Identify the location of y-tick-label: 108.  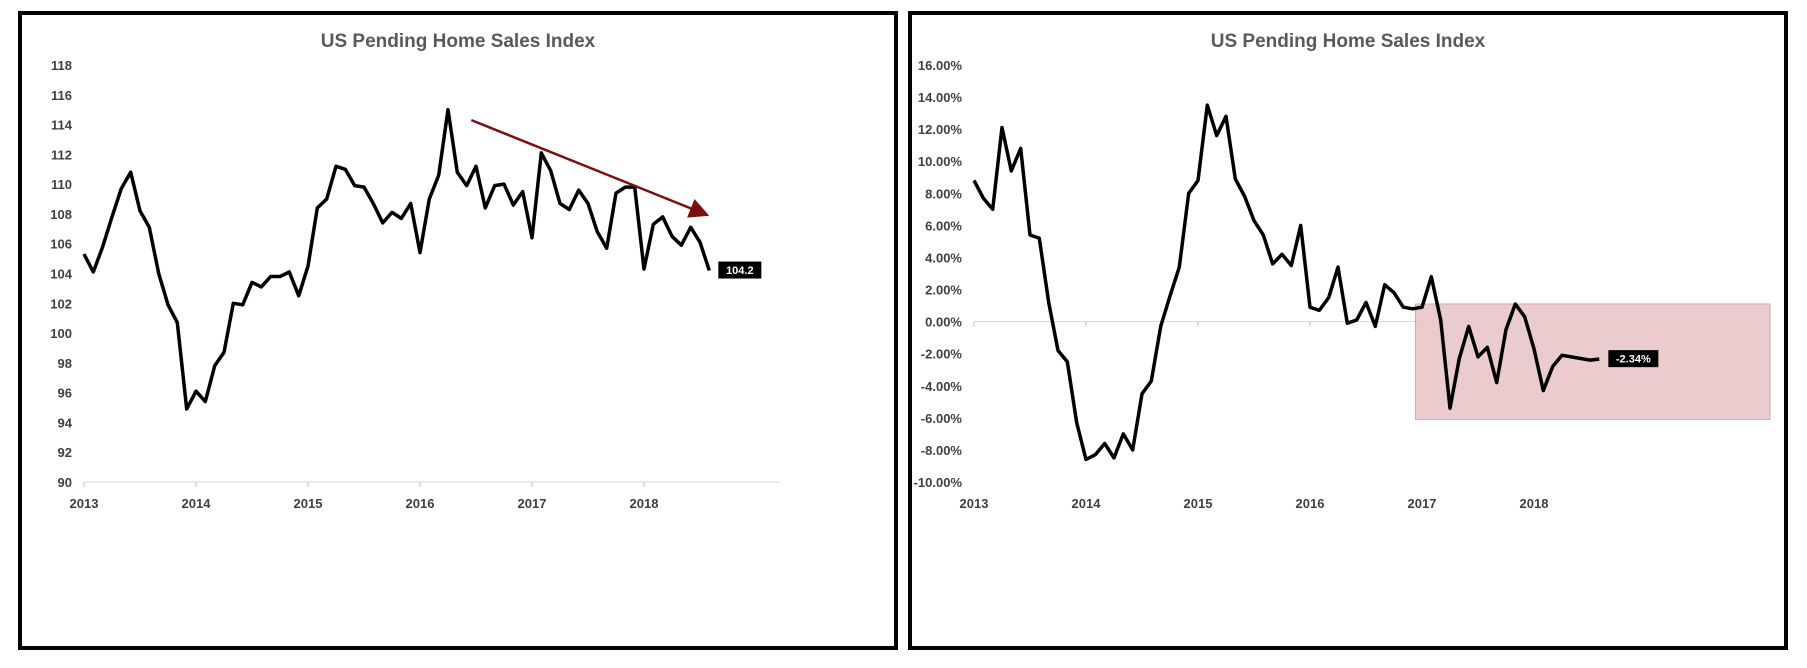
(61, 214).